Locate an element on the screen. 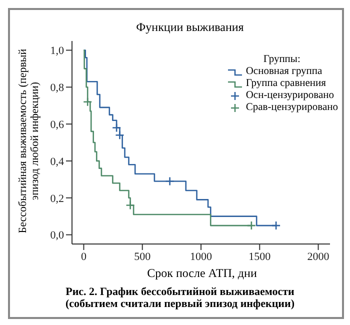  x-tick-label: 1500 is located at coordinates (260, 256).